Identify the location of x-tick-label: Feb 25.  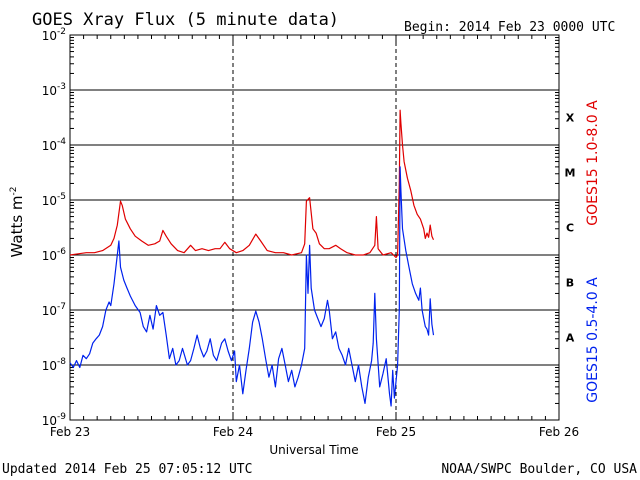
(396, 432).